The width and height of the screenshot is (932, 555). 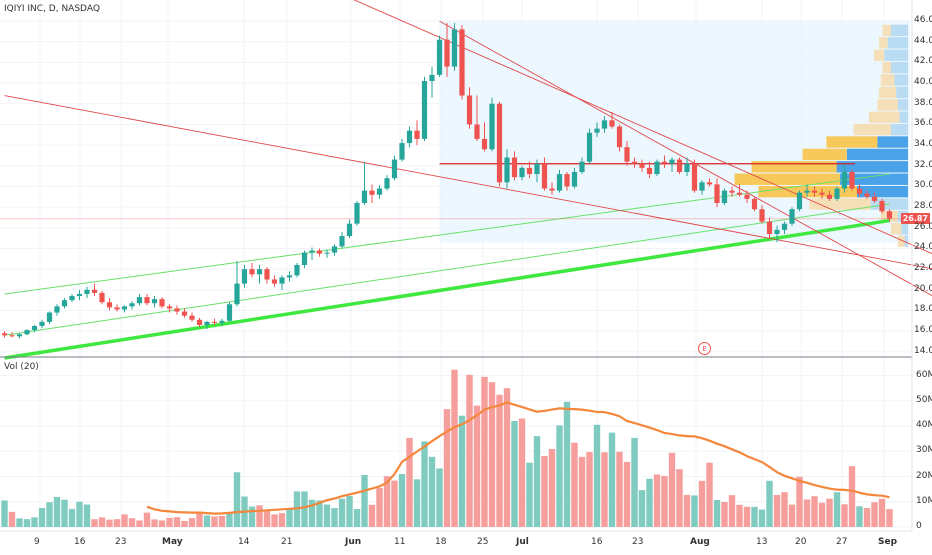 What do you see at coordinates (923, 103) in the screenshot?
I see `price-tick-label: 38.00` at bounding box center [923, 103].